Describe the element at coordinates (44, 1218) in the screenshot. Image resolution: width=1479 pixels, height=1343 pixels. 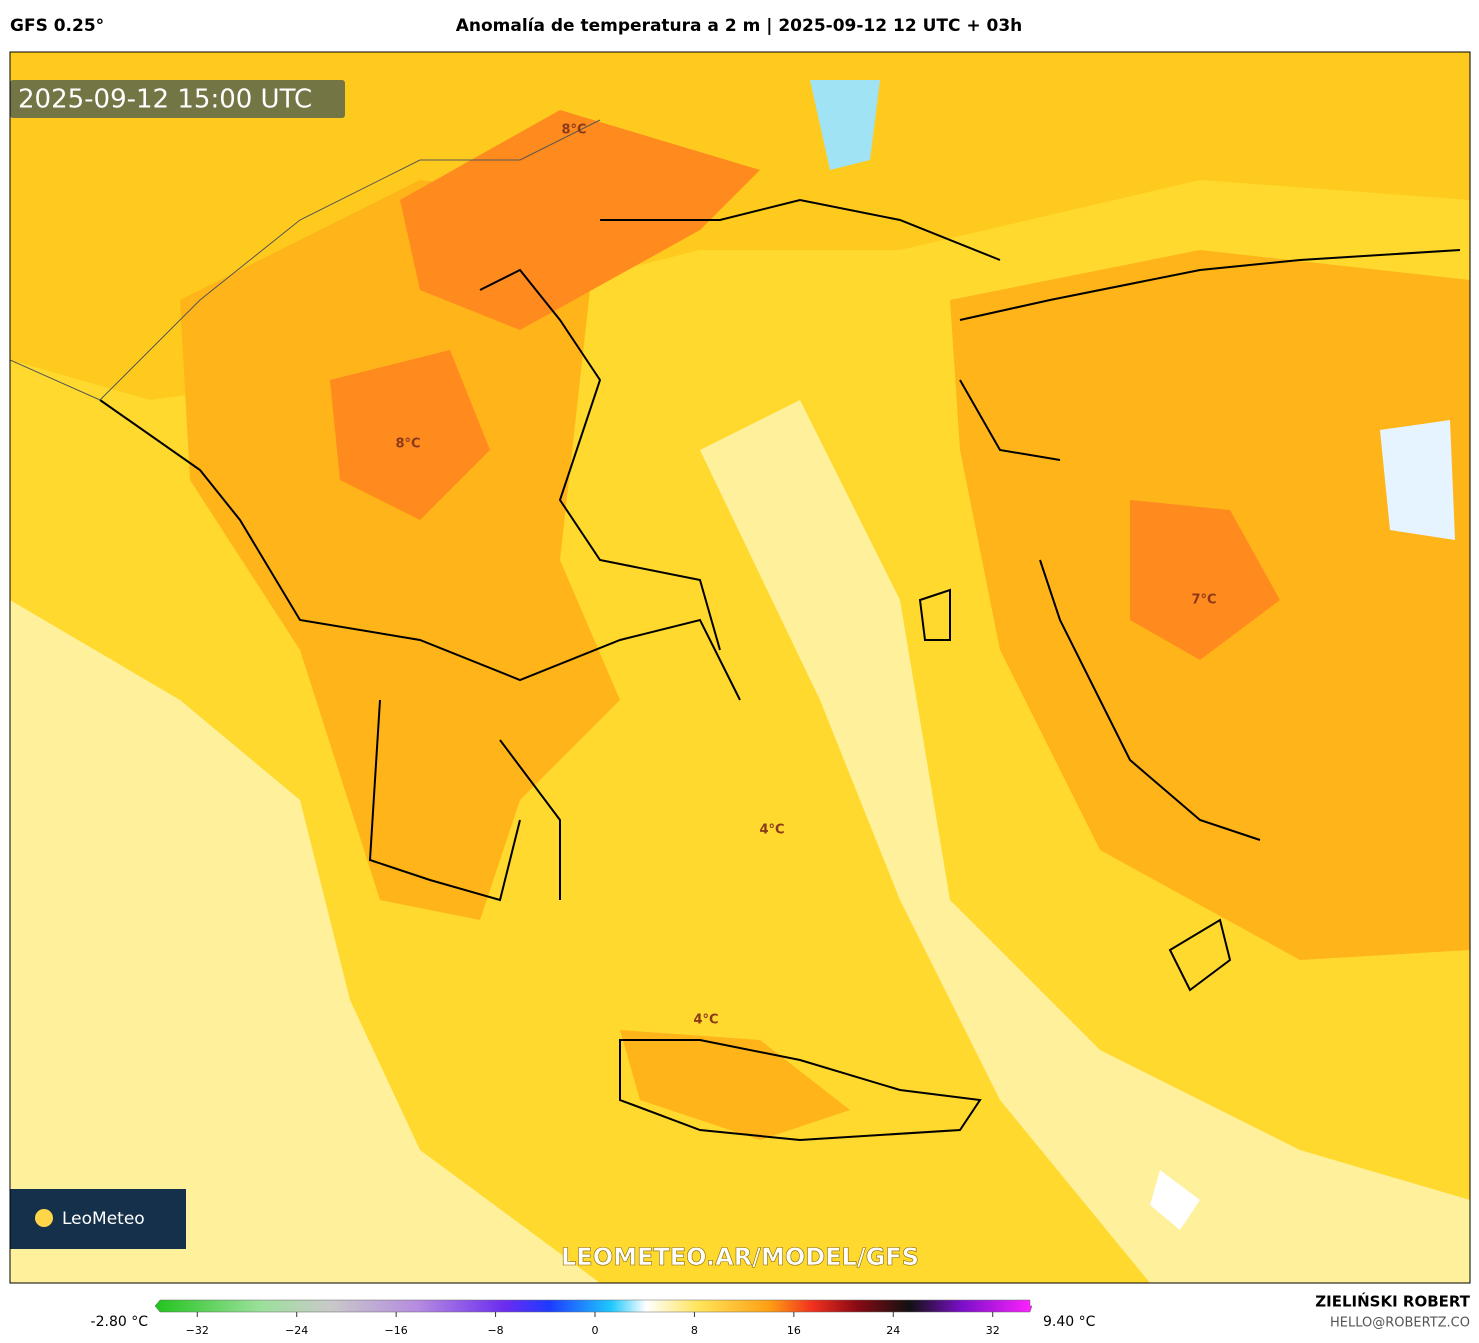
I see `logo-sun` at that location.